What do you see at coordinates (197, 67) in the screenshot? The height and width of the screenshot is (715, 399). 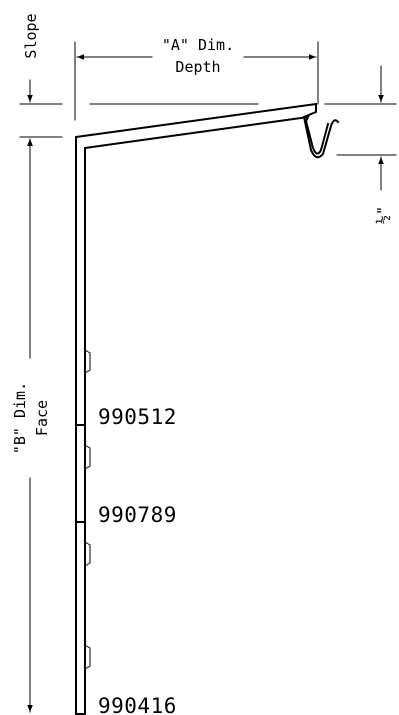 I see `a-dim-sublabel: Depth` at bounding box center [197, 67].